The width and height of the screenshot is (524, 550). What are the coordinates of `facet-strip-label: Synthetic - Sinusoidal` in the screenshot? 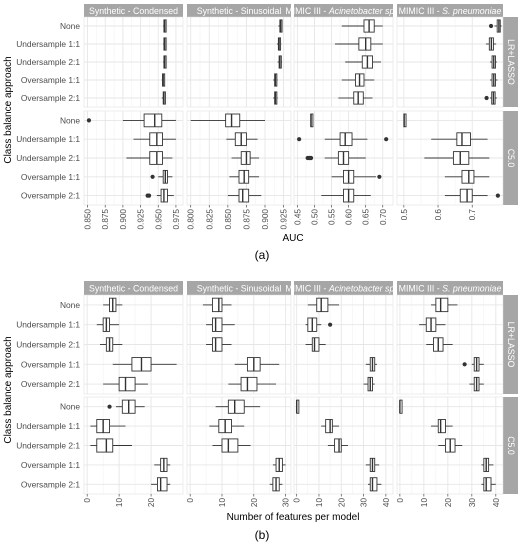 It's located at (239, 289).